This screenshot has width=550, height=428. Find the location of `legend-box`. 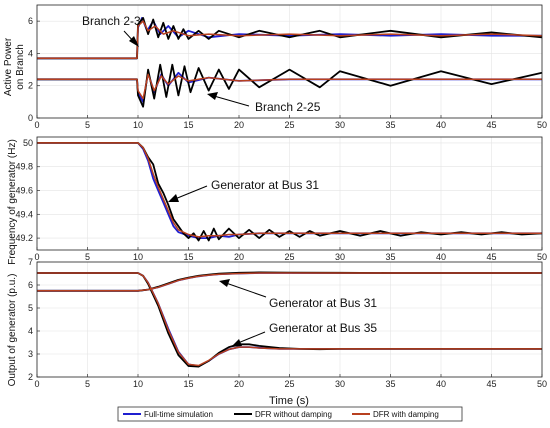

legend-box is located at coordinates (290, 414).